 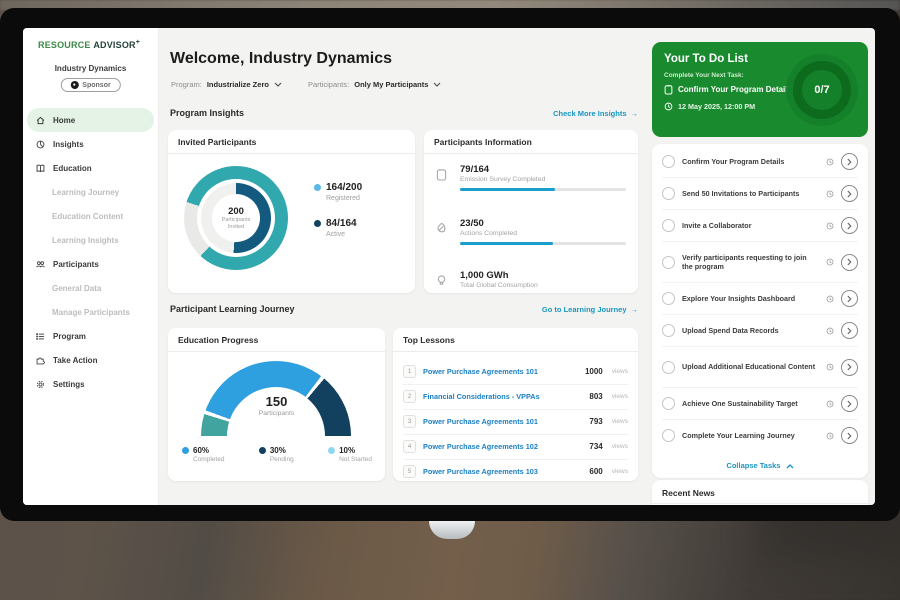 I want to click on book-icon, so click(x=40, y=168).